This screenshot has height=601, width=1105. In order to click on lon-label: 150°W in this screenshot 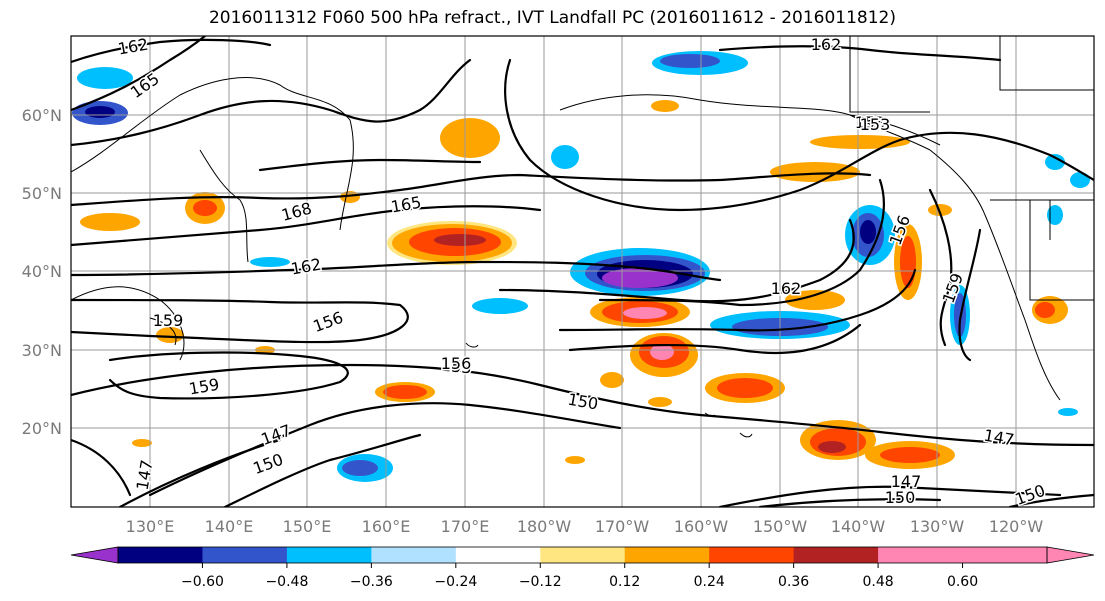, I will do `click(780, 526)`.